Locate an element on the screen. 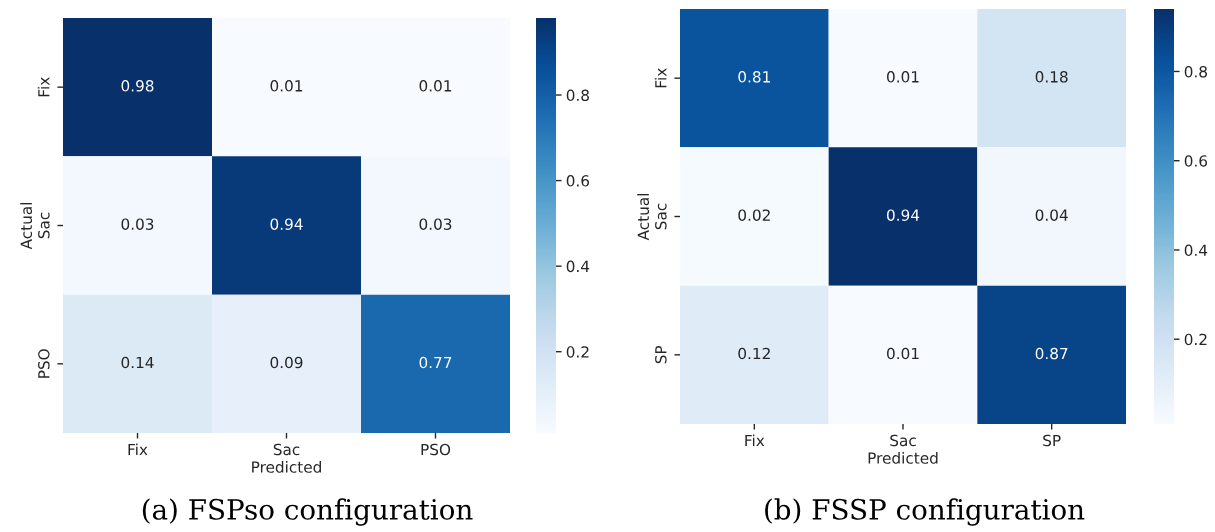 The width and height of the screenshot is (1215, 532). data-label: 0.77 is located at coordinates (435, 362).